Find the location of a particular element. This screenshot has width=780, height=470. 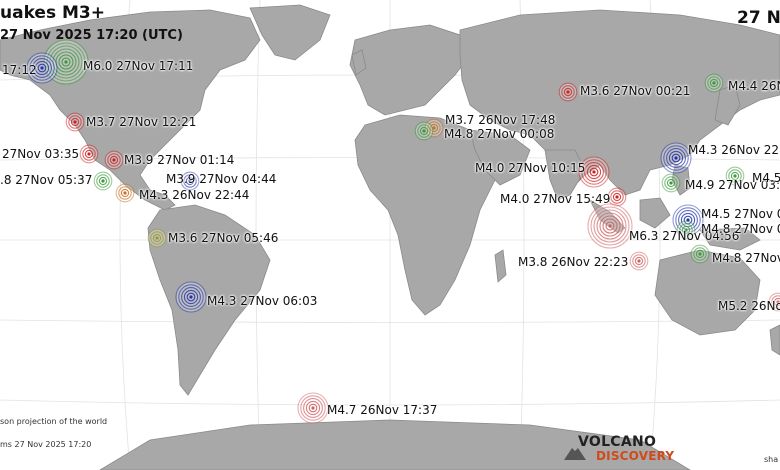

quake-marker-q19 is located at coordinates (639, 261).